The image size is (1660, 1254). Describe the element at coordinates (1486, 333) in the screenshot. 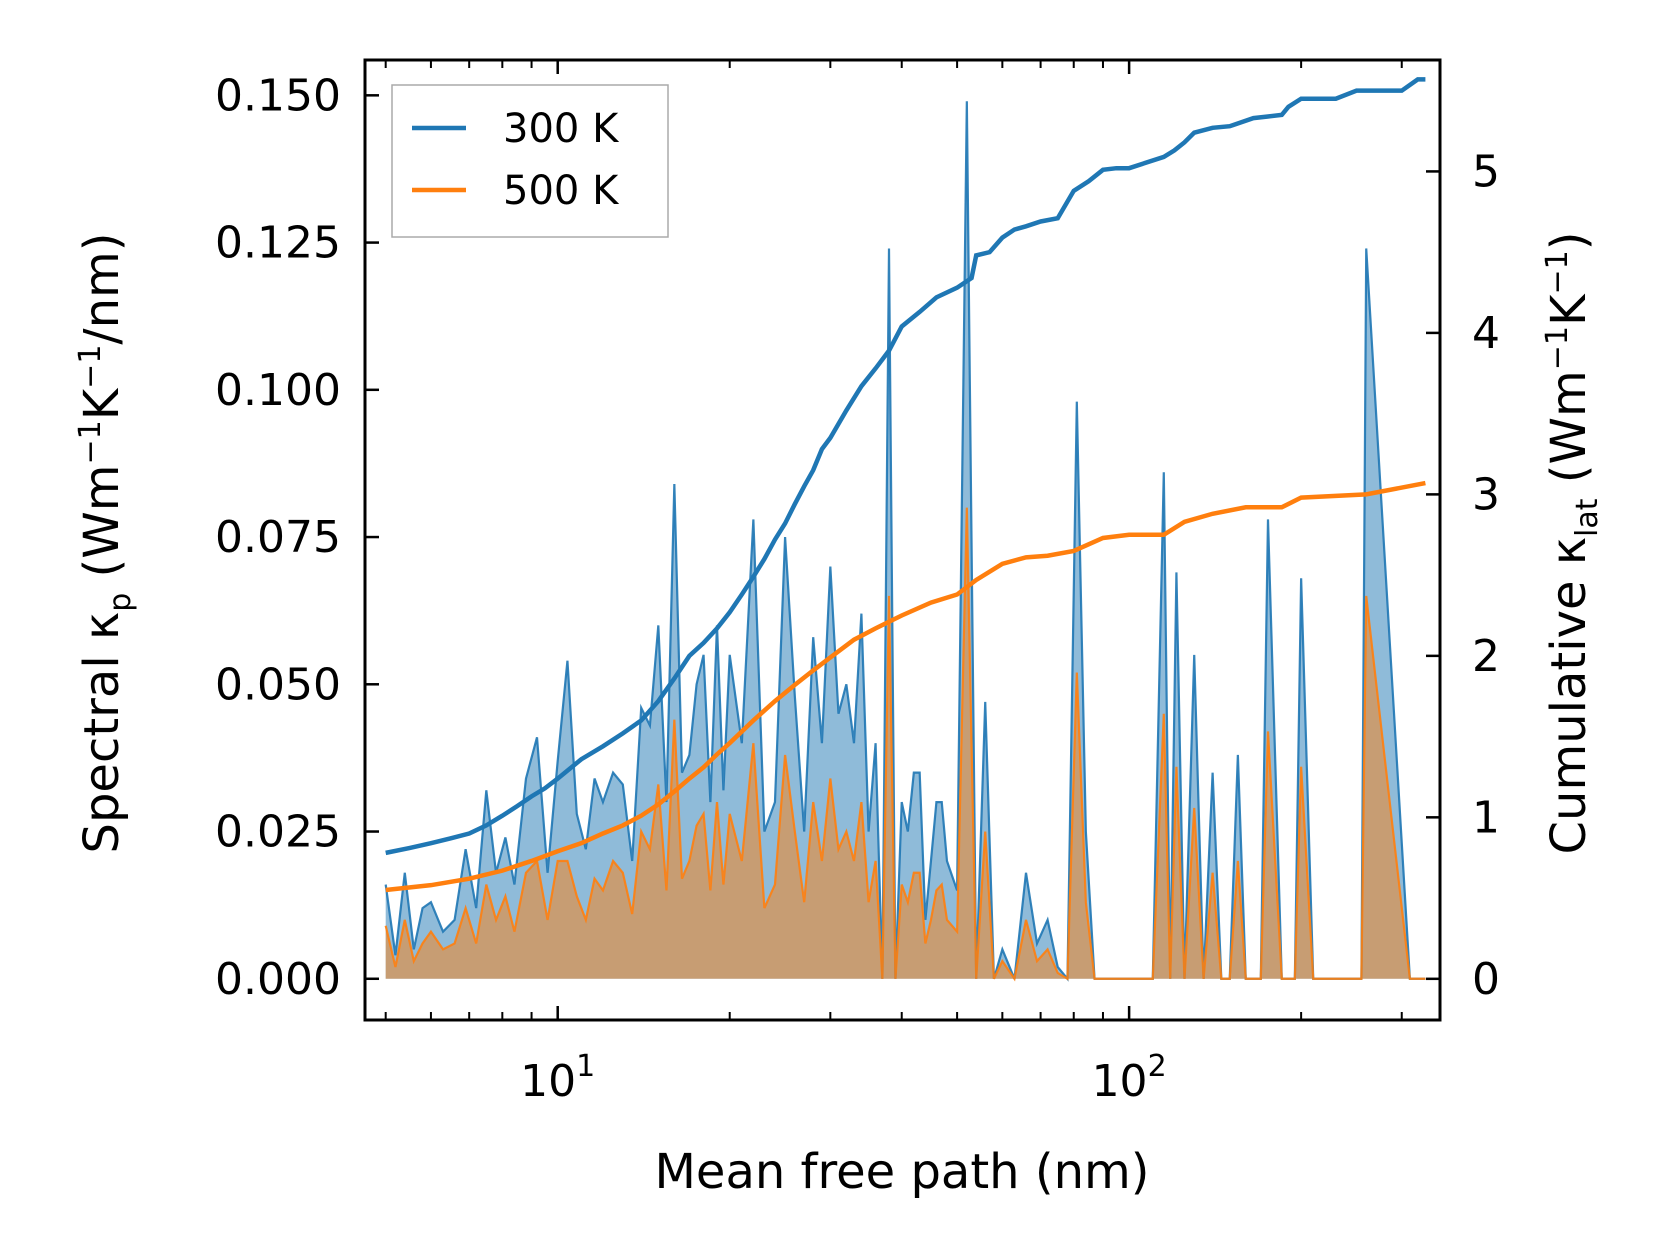

I see `y-right-tick-label: 4` at that location.